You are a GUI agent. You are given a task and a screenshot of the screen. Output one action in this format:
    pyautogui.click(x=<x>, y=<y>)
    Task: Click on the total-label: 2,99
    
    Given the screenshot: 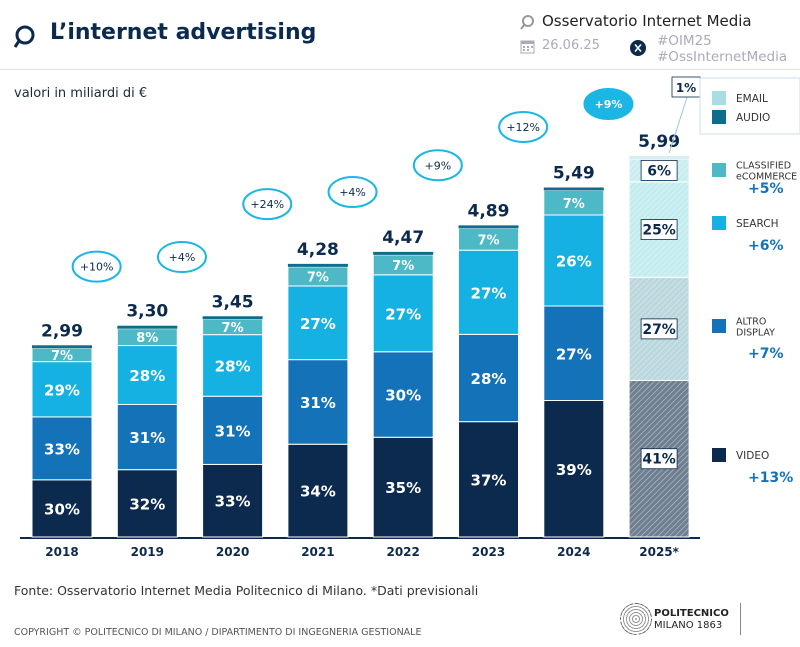 What is the action you would take?
    pyautogui.click(x=62, y=331)
    